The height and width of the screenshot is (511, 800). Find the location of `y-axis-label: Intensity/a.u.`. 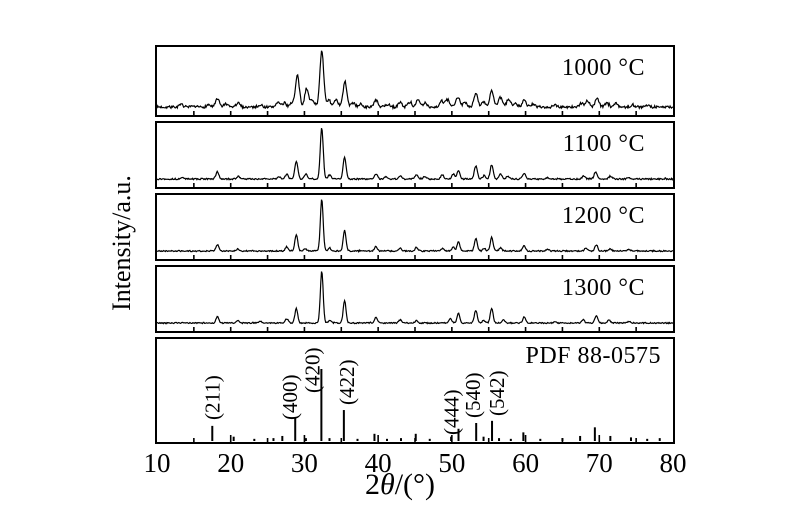

y-axis-label: Intensity/a.u. is located at coordinates (121, 243).